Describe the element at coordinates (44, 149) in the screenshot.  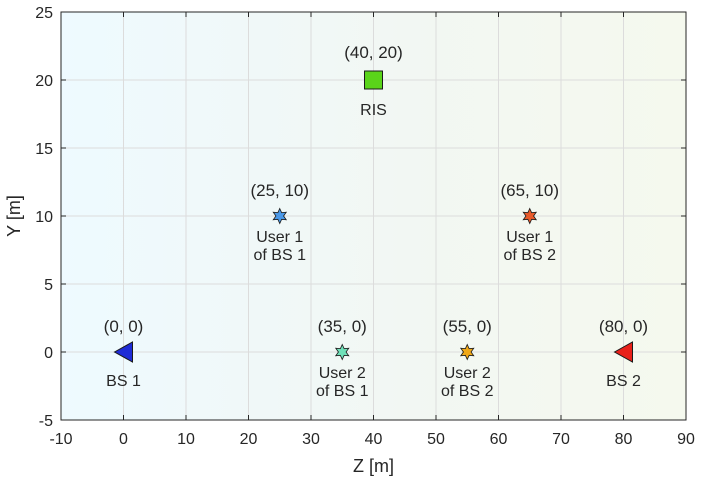
I see `y-tick-label: 15` at that location.